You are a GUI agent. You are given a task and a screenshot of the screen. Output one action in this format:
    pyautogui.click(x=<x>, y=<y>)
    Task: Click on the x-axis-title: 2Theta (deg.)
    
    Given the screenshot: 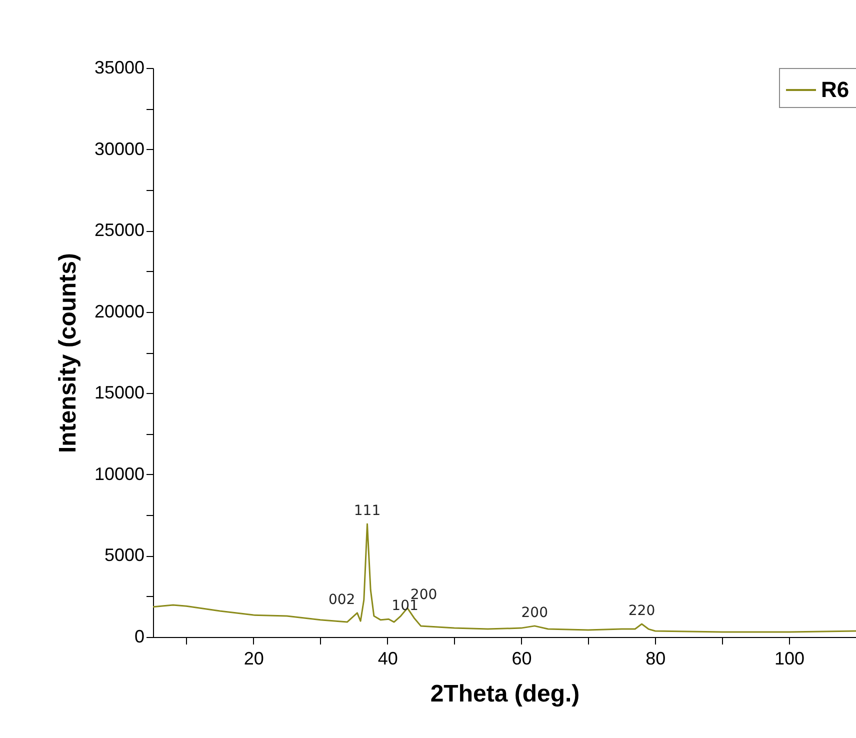 What is the action you would take?
    pyautogui.click(x=505, y=694)
    